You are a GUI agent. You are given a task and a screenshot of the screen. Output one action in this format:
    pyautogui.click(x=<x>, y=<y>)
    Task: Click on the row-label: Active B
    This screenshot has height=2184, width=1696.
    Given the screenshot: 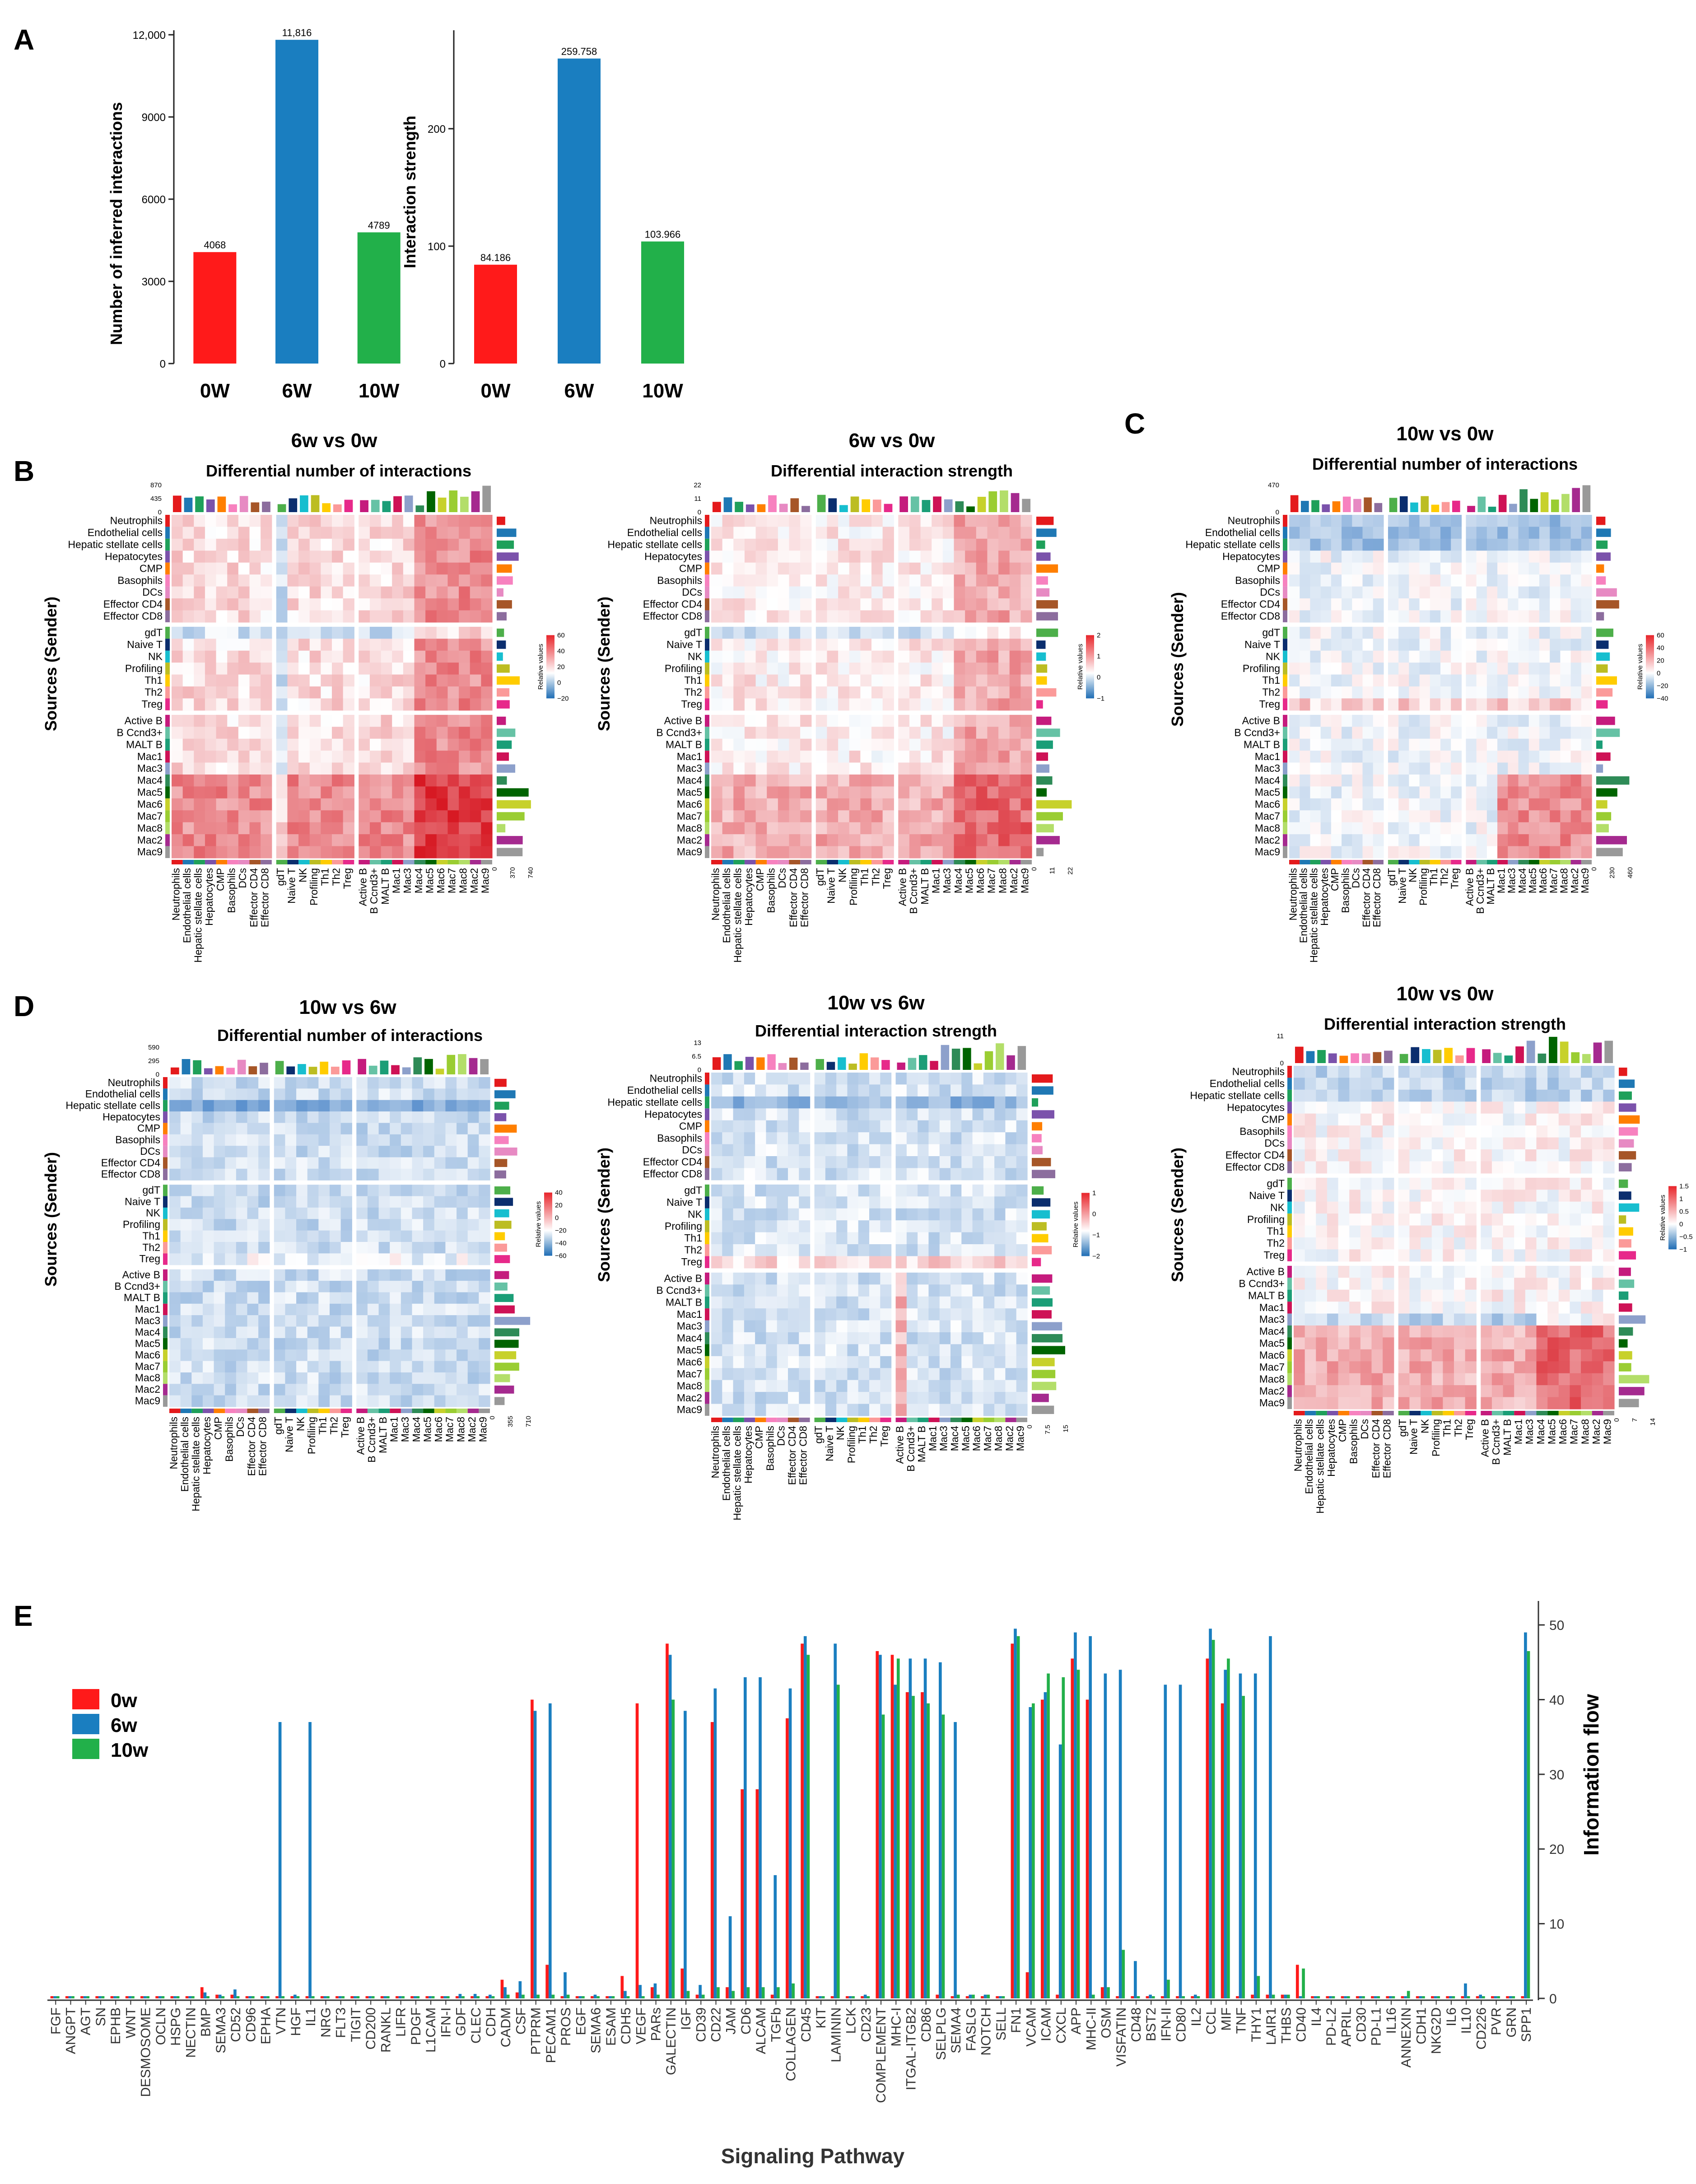 What is the action you would take?
    pyautogui.click(x=141, y=1274)
    